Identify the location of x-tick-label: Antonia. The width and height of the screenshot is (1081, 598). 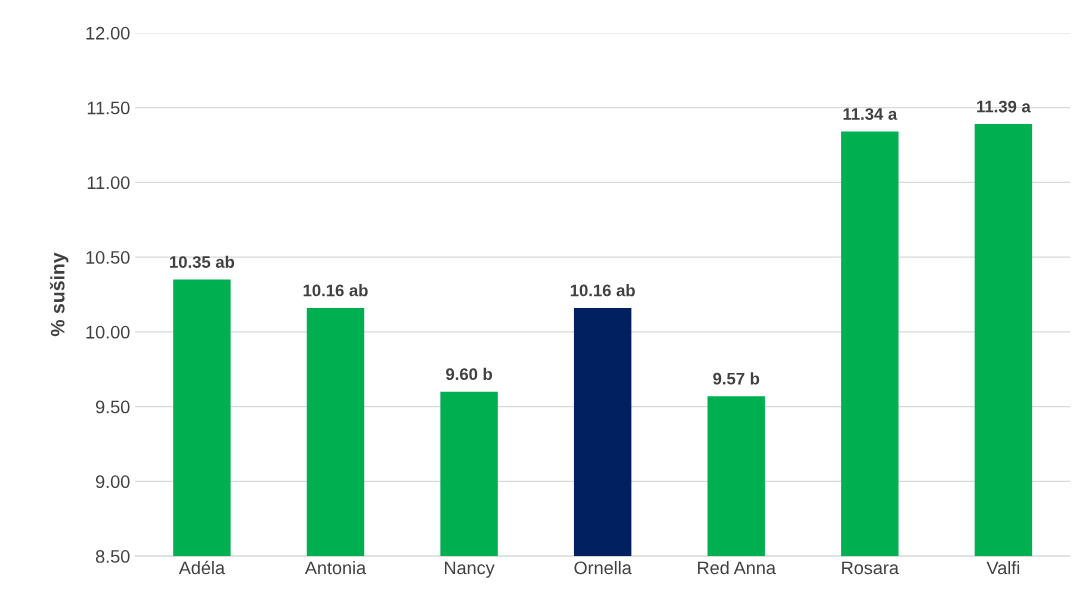
(335, 568).